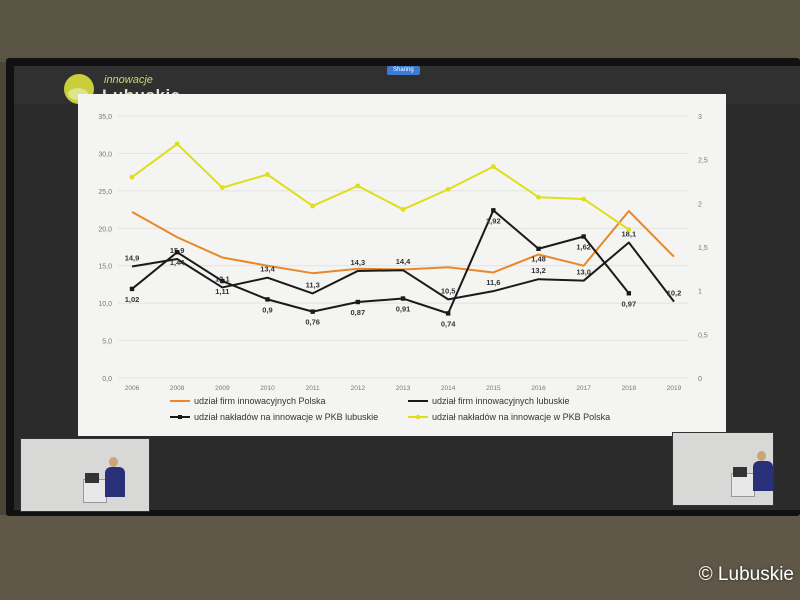  What do you see at coordinates (107, 342) in the screenshot?
I see `y-left-tick-label: 5,0` at bounding box center [107, 342].